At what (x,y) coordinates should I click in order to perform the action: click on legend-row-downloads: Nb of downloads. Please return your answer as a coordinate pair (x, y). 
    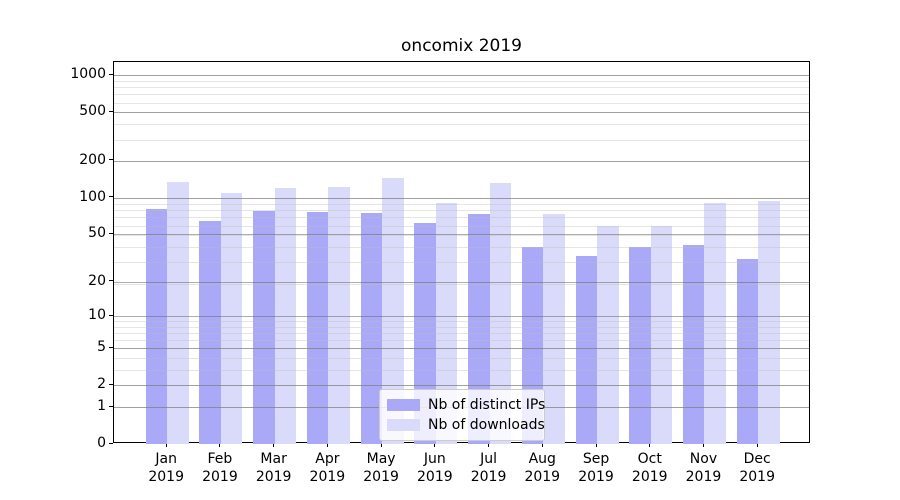
    Looking at the image, I should click on (466, 425).